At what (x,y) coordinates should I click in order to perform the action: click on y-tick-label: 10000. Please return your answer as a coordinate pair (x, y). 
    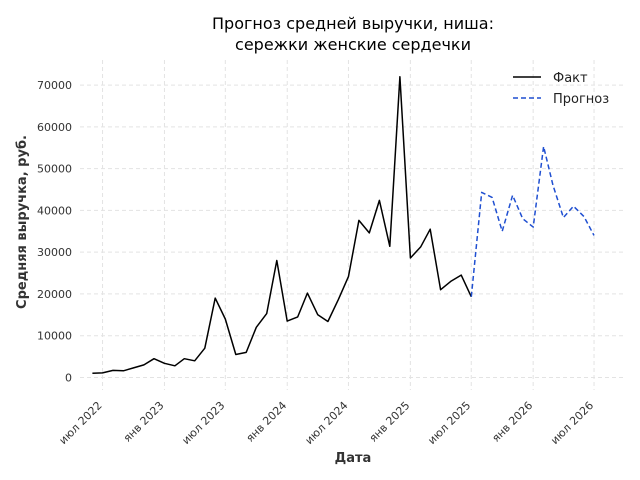
    Looking at the image, I should click on (54, 336).